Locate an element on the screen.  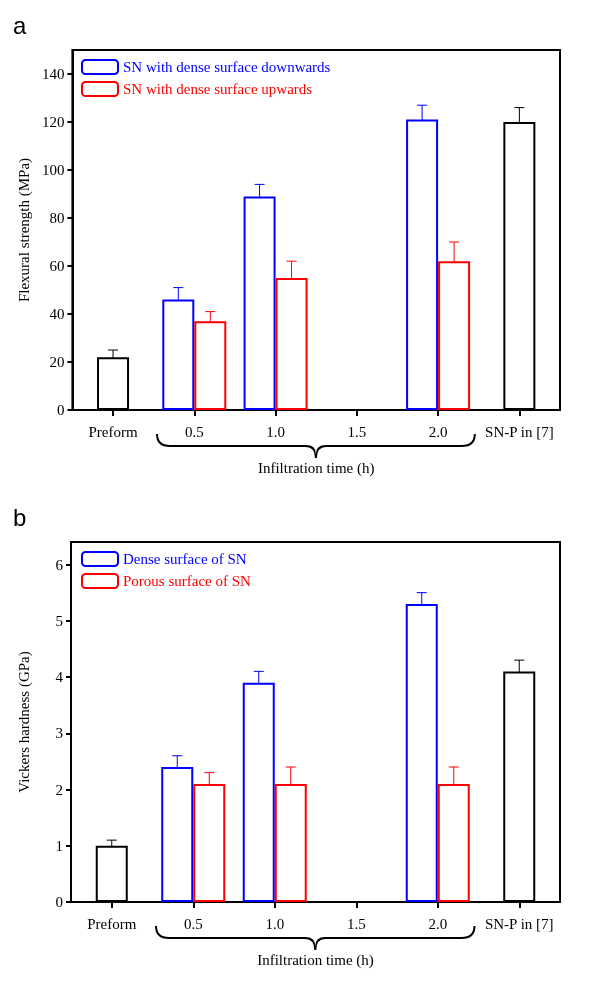
chart-title: b is located at coordinates (20, 517).